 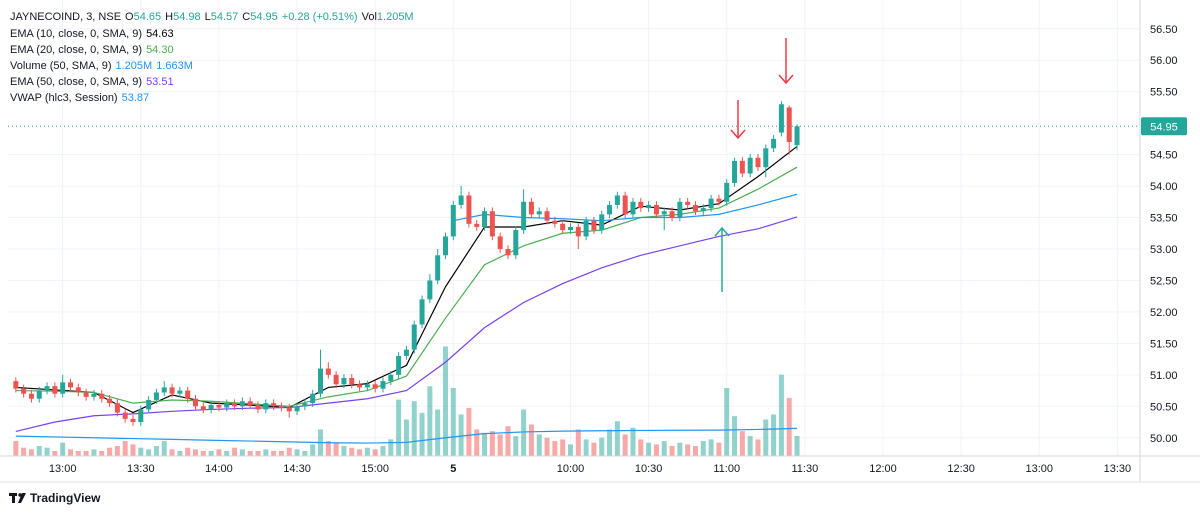 What do you see at coordinates (160, 50) in the screenshot?
I see `legend-text: 54.30` at bounding box center [160, 50].